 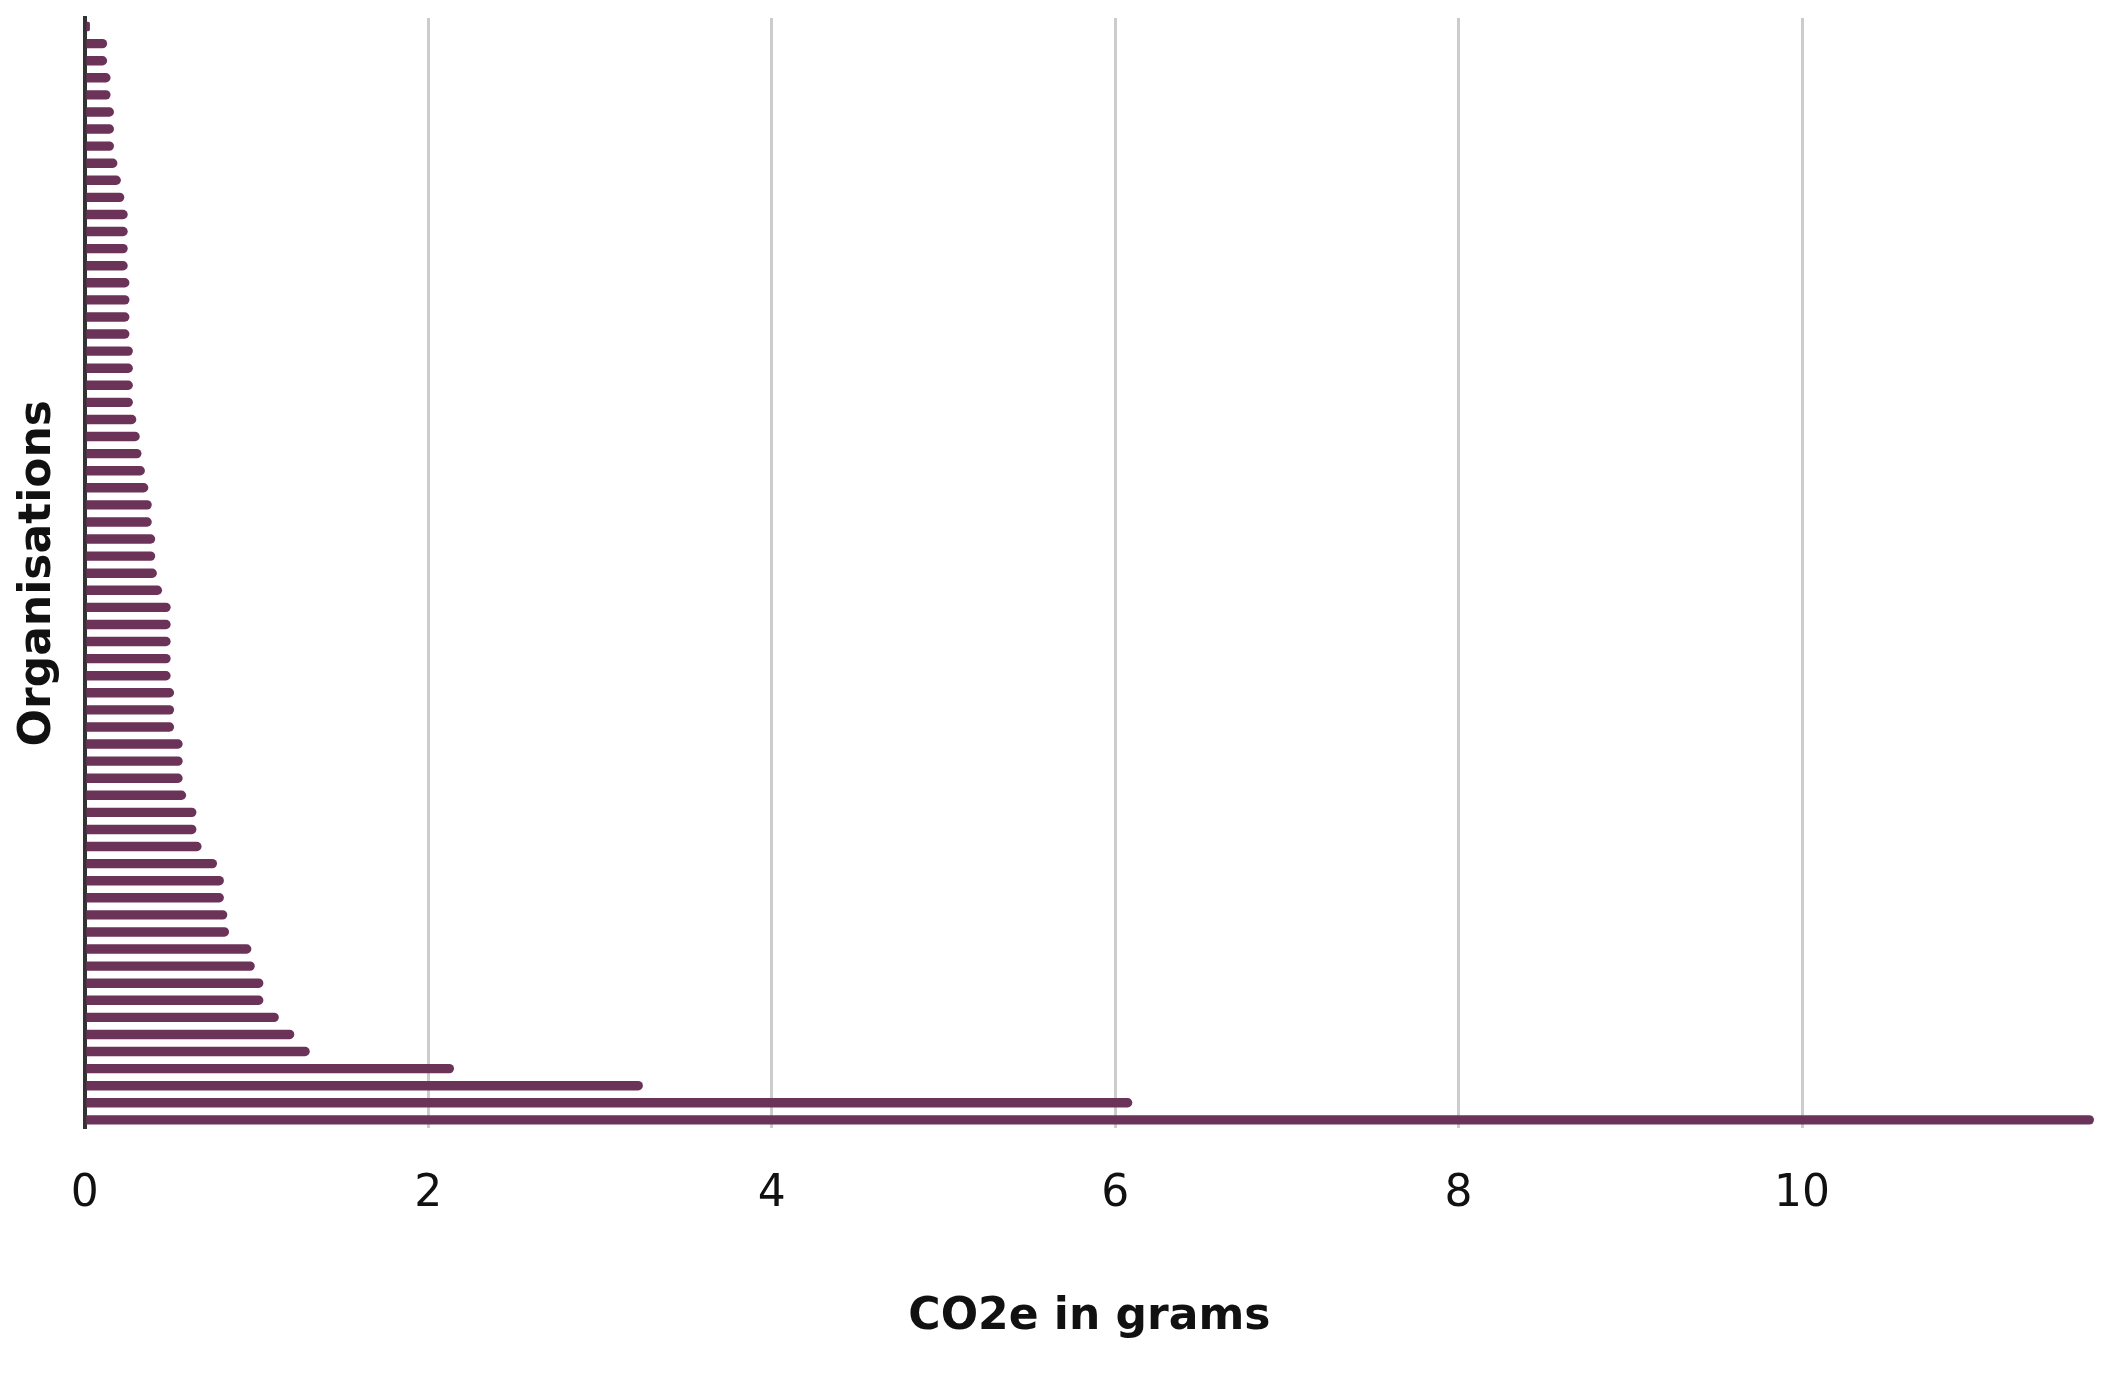 I want to click on x-tick-label: 8, so click(x=1458, y=1191).